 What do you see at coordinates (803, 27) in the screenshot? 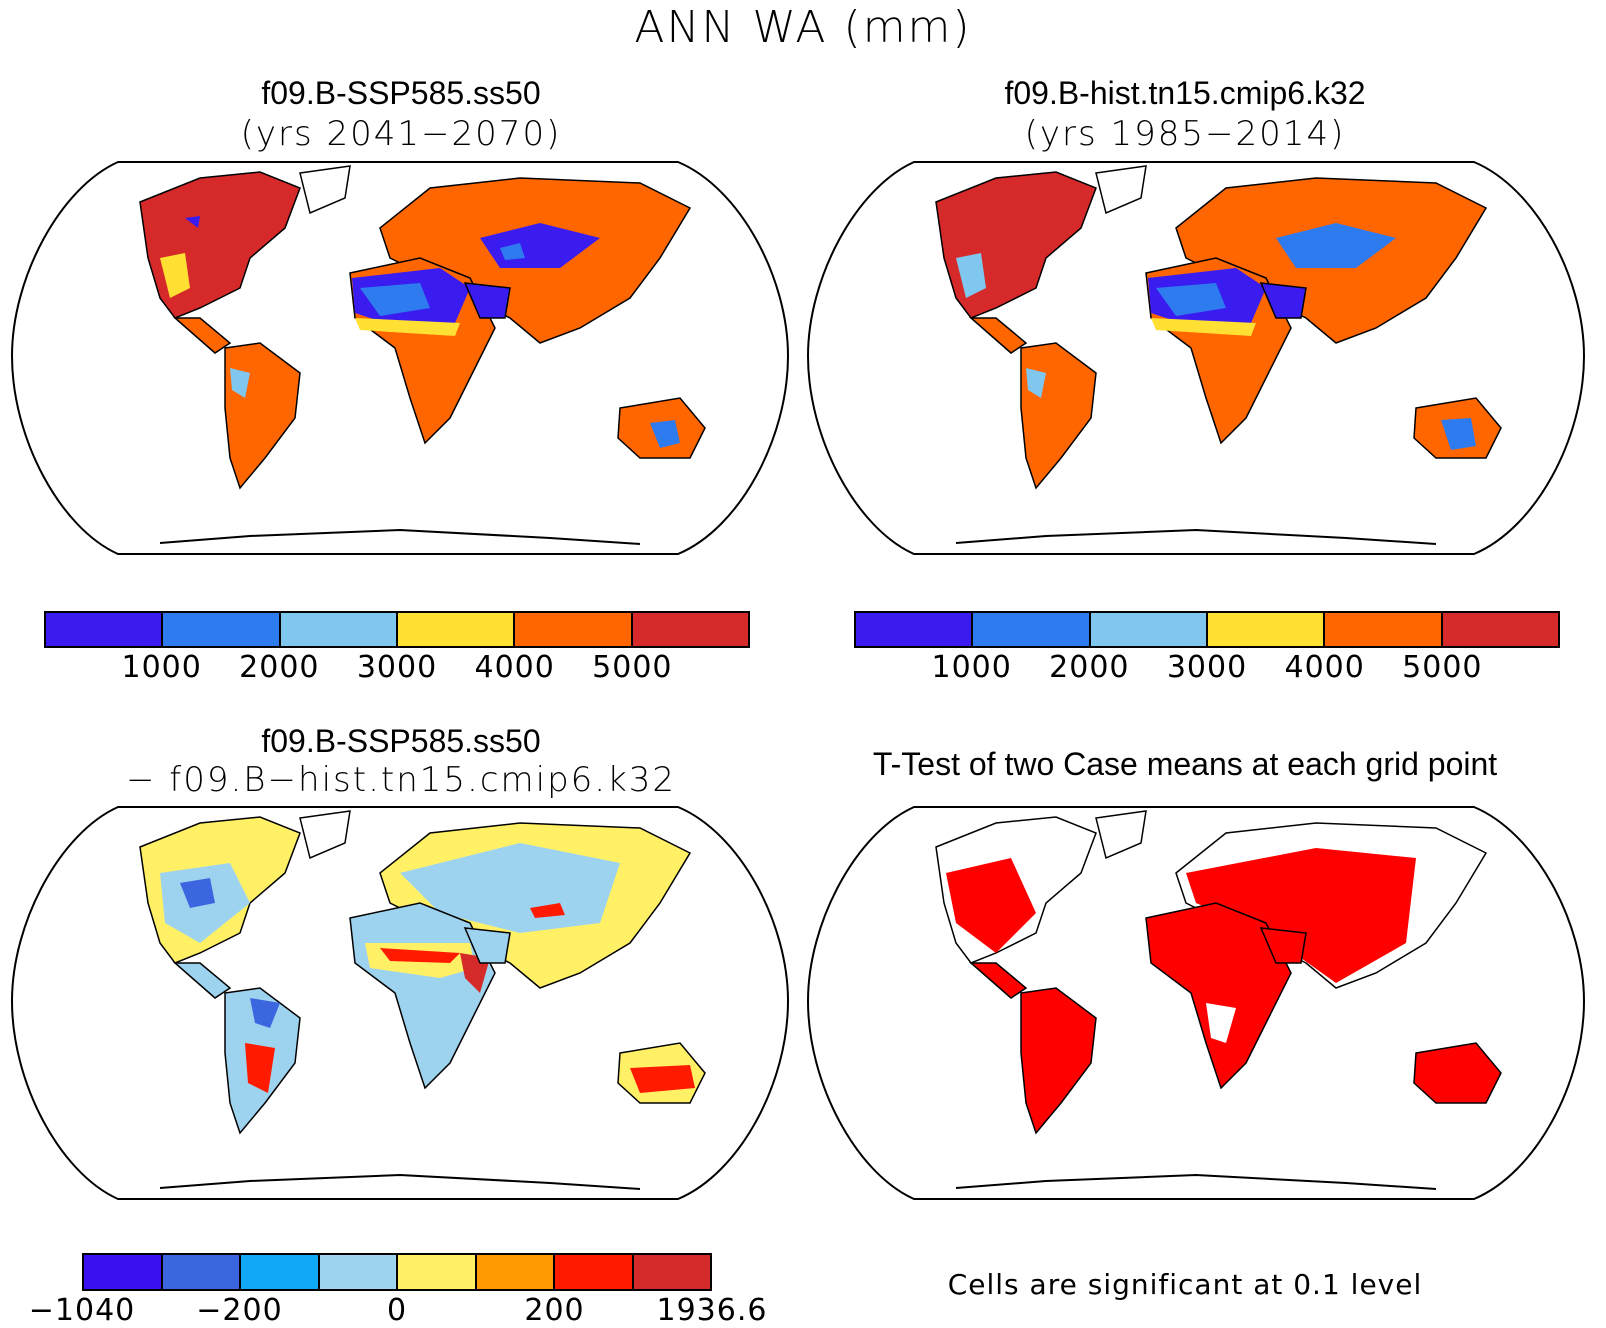
I see `figure-title: ANN WA (mm)` at bounding box center [803, 27].